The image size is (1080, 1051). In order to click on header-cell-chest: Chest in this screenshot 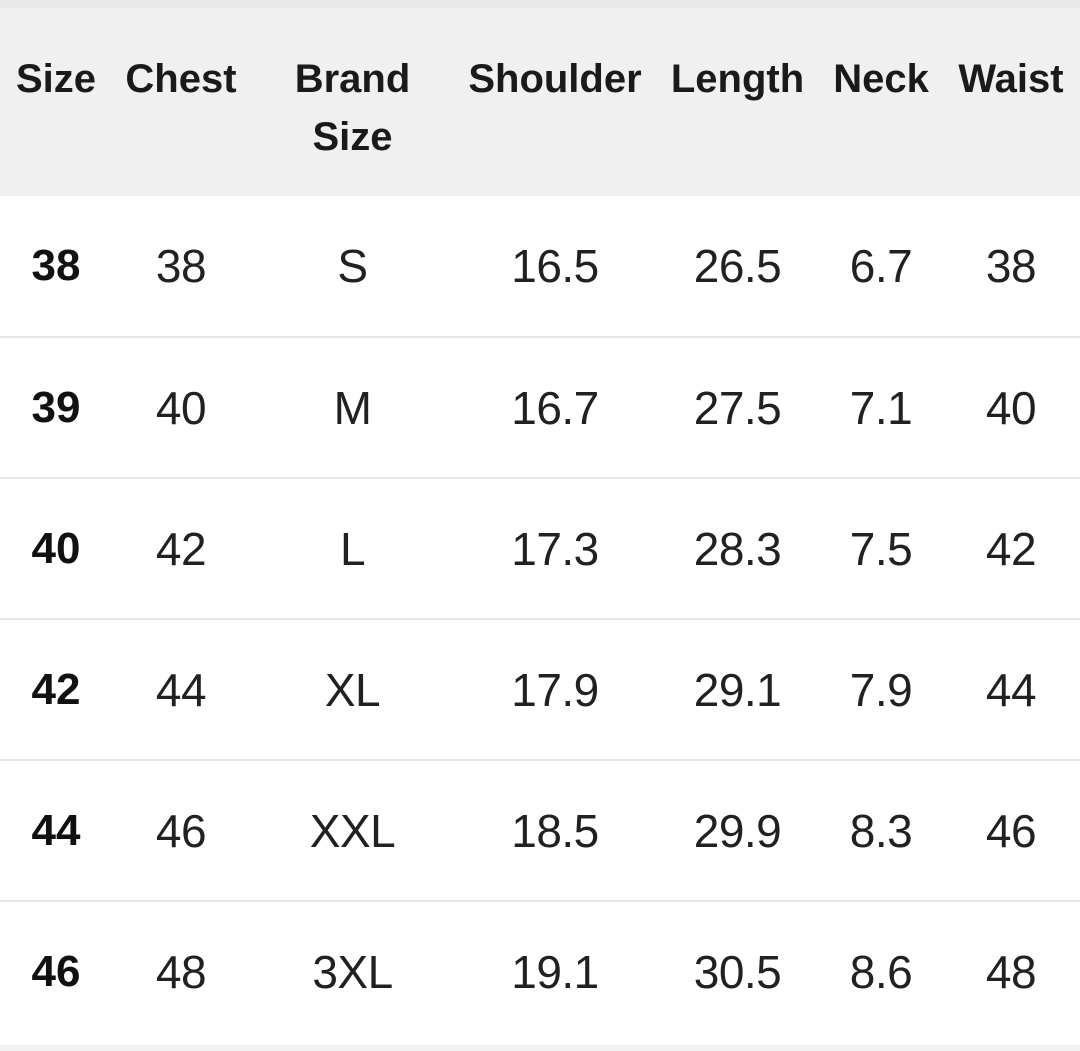, I will do `click(181, 79)`.